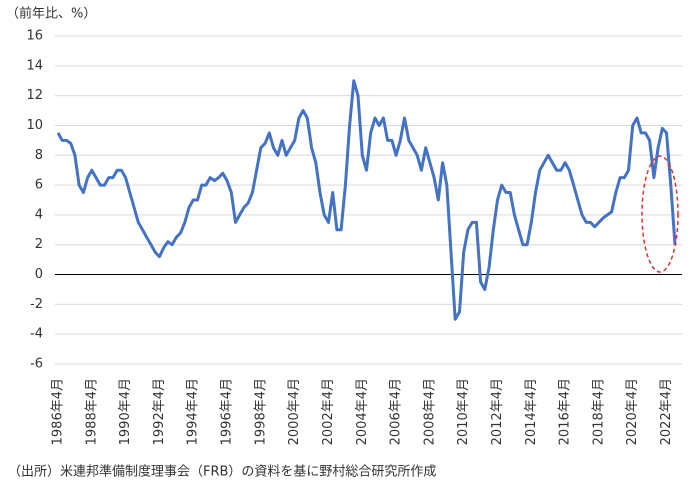  Describe the element at coordinates (328, 411) in the screenshot. I see `x-tick-label: 2002年4月` at that location.